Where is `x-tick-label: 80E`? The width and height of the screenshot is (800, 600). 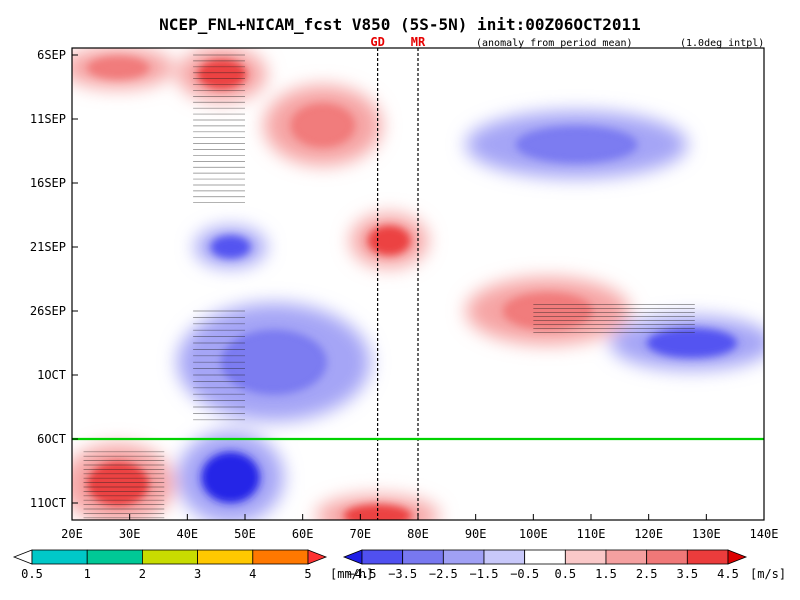
x-tick-label: 80E is located at coordinates (418, 534).